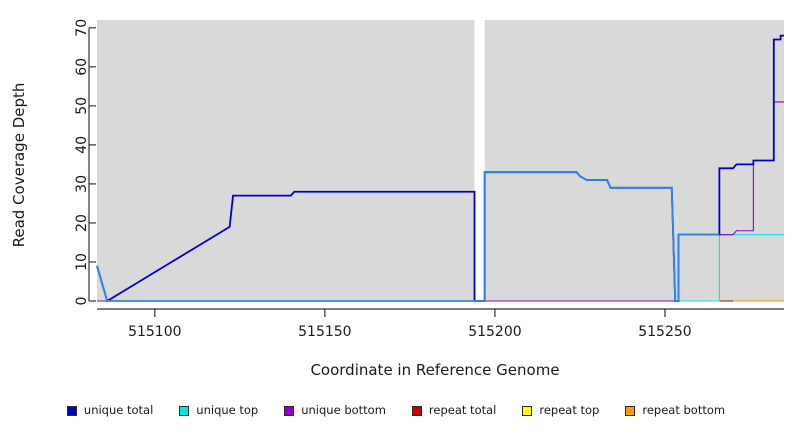  Describe the element at coordinates (82, 28) in the screenshot. I see `y-tick-label-70: 70` at that location.